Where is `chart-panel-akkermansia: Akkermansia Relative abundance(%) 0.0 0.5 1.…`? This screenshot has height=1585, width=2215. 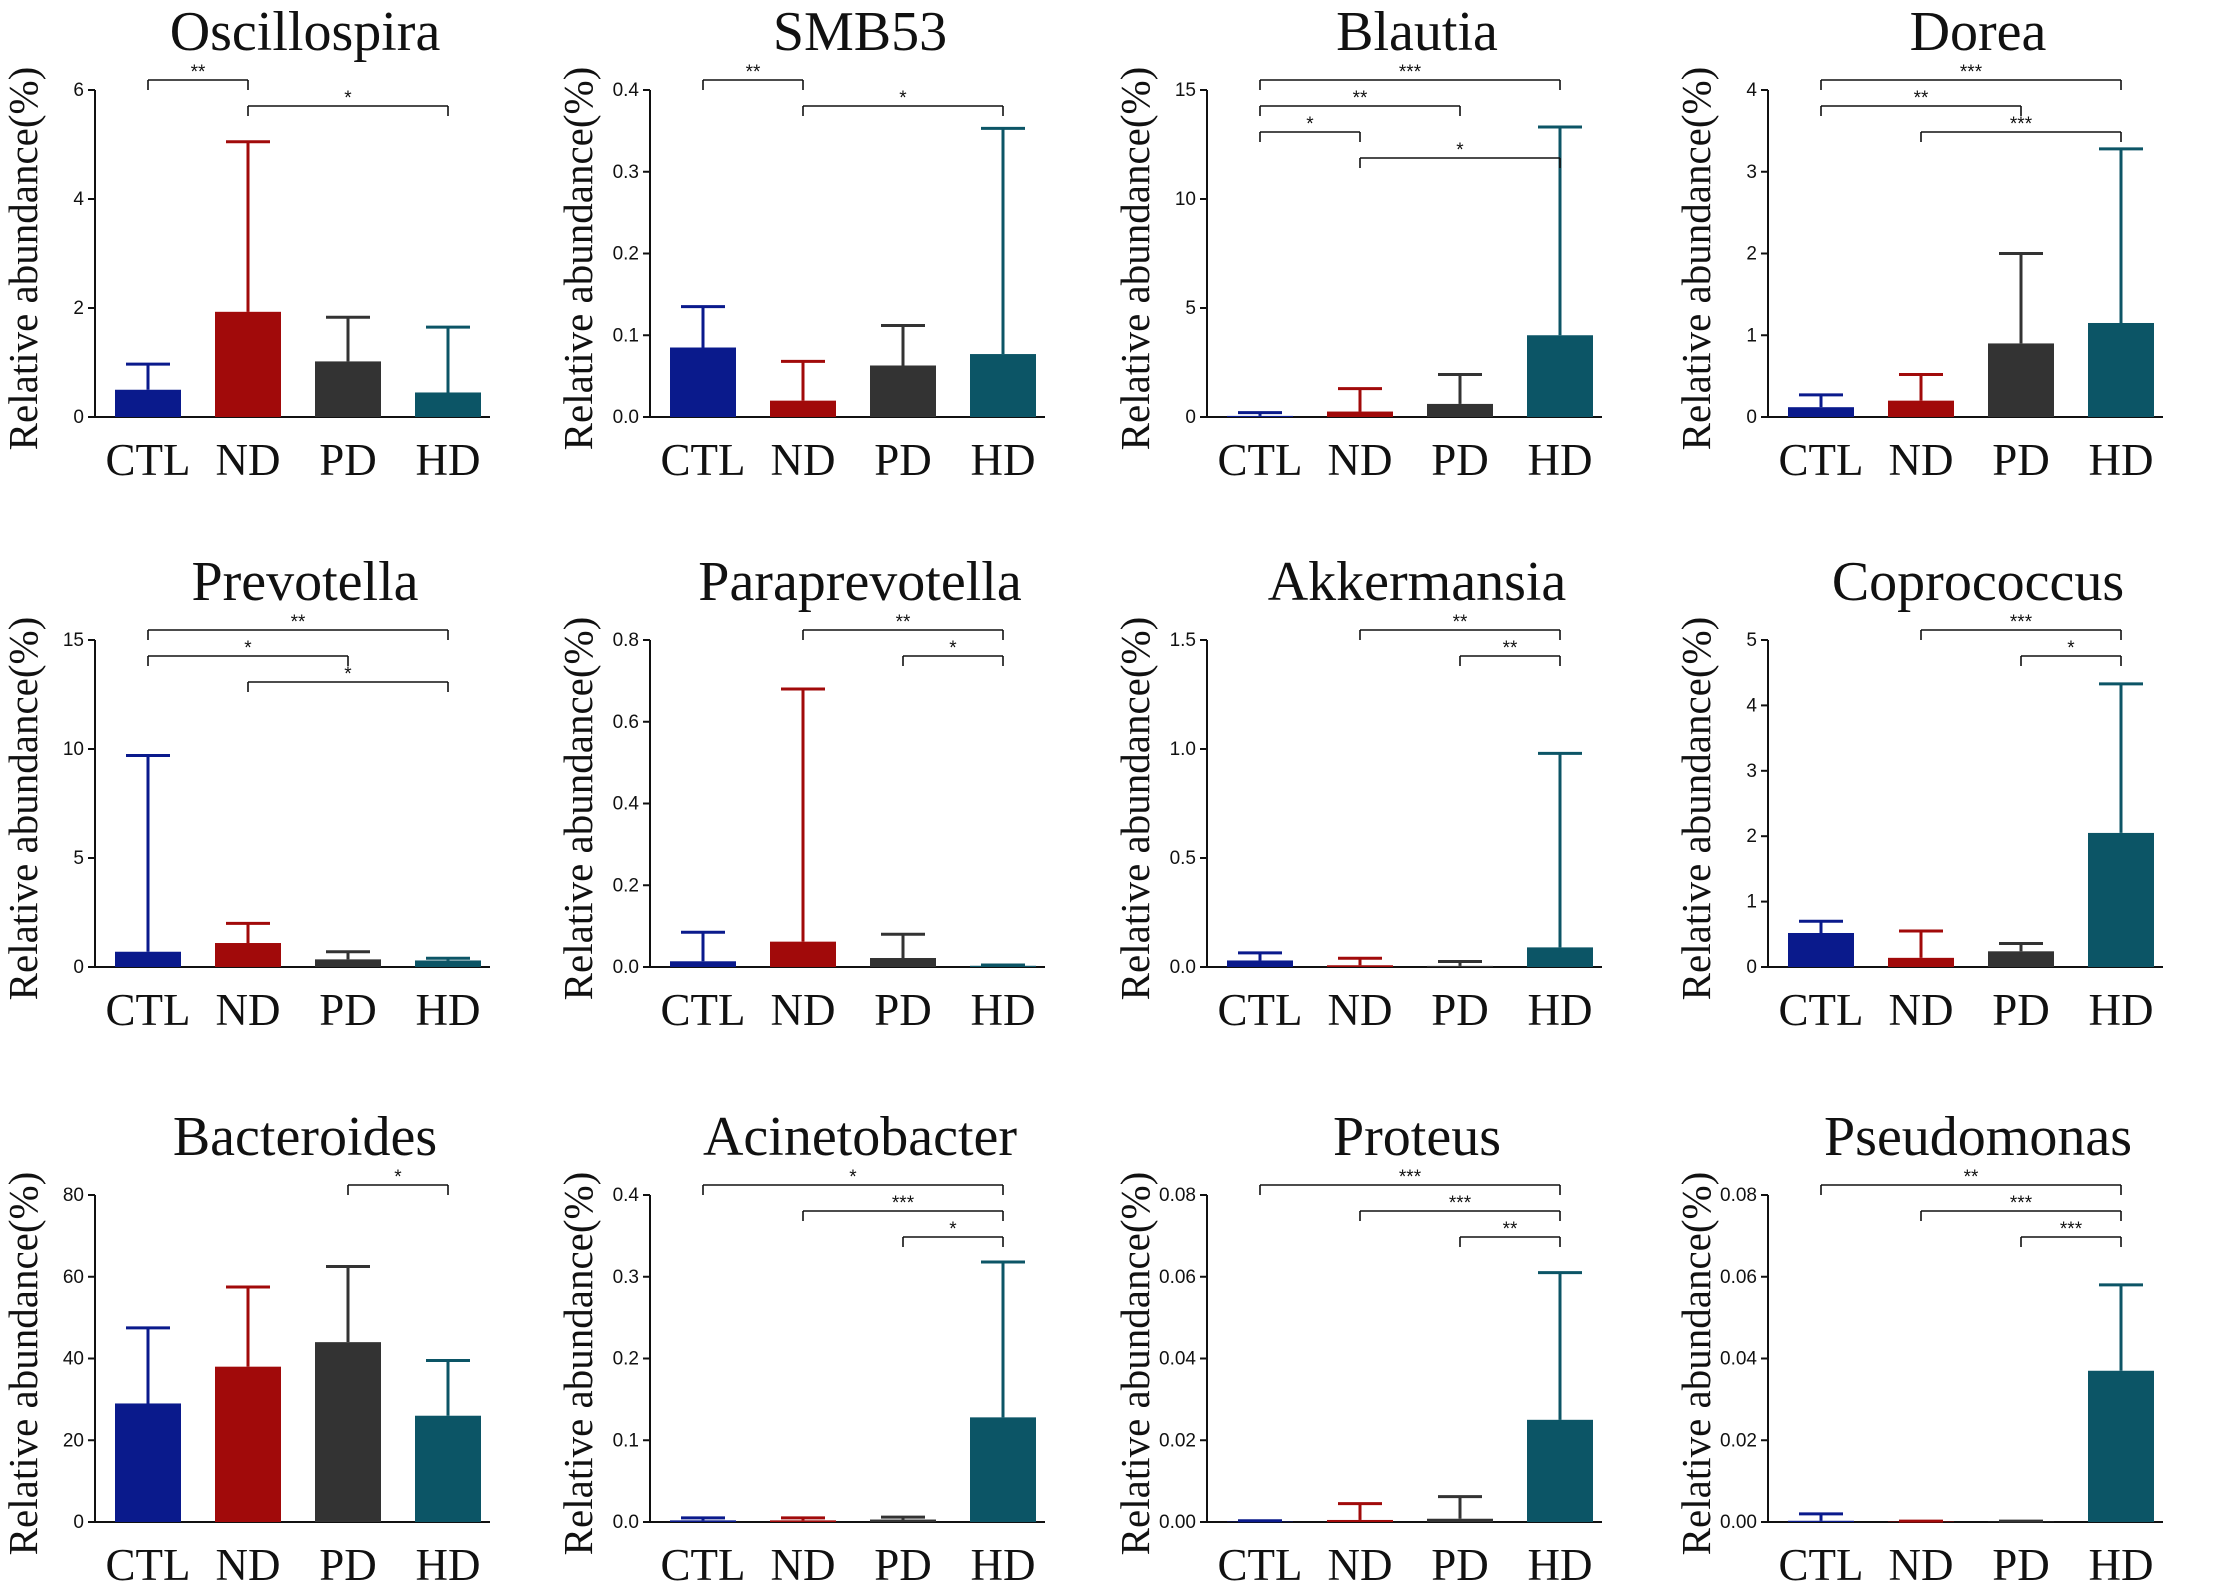
chart-panel-akkermansia: Akkermansia Relative abundance(%) 0.0 0.5 1.… is located at coordinates (1357, 793).